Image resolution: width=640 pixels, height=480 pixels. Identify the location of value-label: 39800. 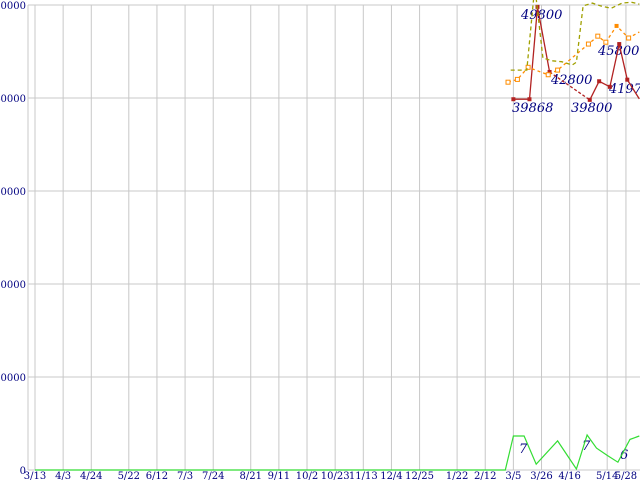
(591, 108).